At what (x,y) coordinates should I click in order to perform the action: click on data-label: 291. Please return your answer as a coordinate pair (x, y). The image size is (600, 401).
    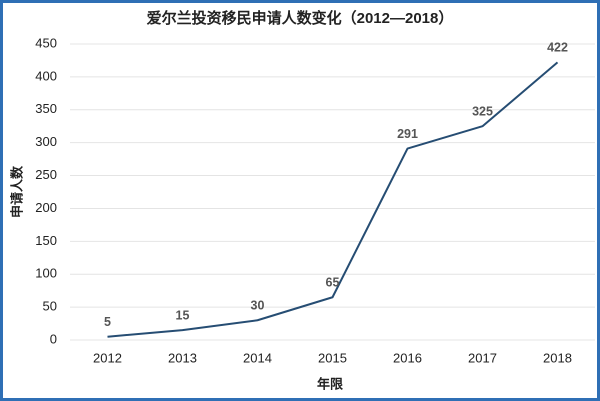
    Looking at the image, I should click on (407, 134).